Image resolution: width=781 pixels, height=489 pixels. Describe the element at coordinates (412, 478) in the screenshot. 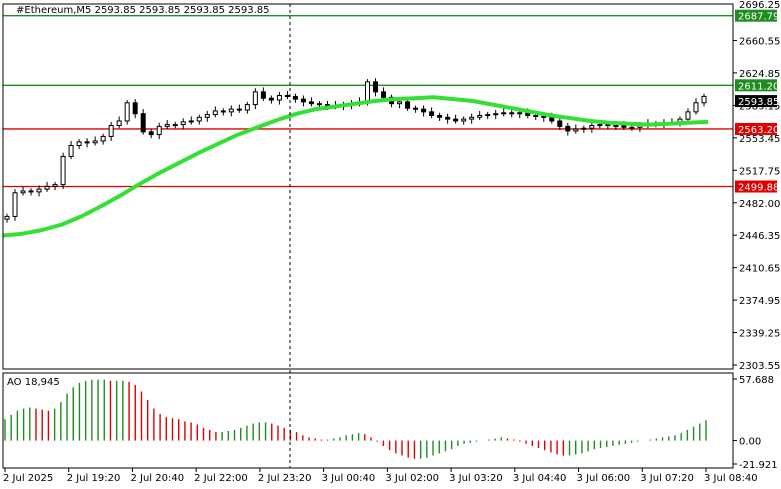

I see `x-tick-label: 3 Jul 02:00` at that location.